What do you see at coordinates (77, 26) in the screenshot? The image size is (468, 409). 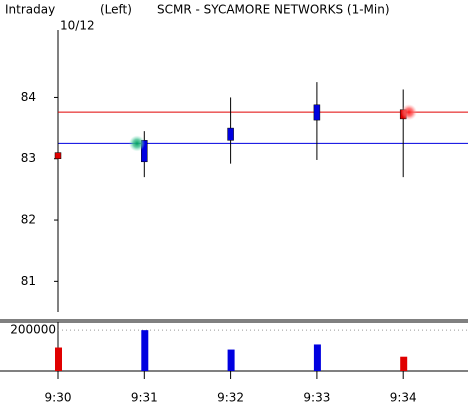 I see `chart-date: 10/12` at bounding box center [77, 26].